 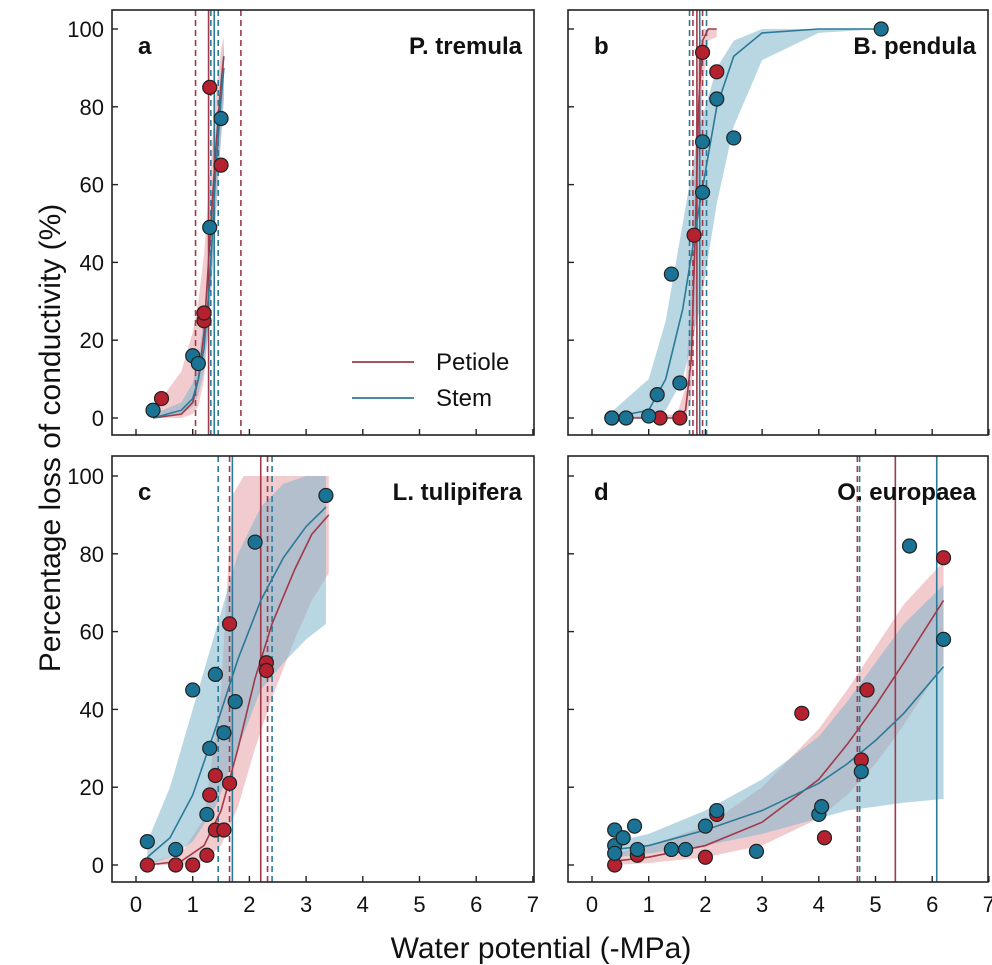 What do you see at coordinates (906, 492) in the screenshot?
I see `species-label: O. europaea` at bounding box center [906, 492].